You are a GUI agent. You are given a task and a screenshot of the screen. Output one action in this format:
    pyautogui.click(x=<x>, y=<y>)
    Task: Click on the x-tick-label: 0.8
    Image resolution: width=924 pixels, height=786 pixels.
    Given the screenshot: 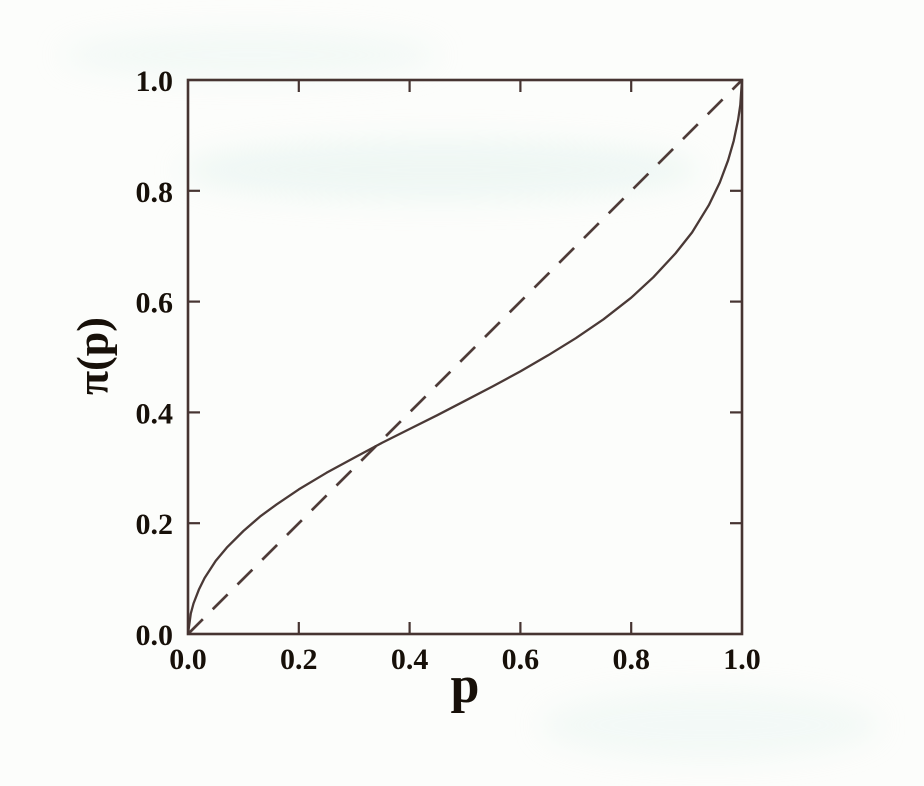 What is the action you would take?
    pyautogui.click(x=631, y=659)
    